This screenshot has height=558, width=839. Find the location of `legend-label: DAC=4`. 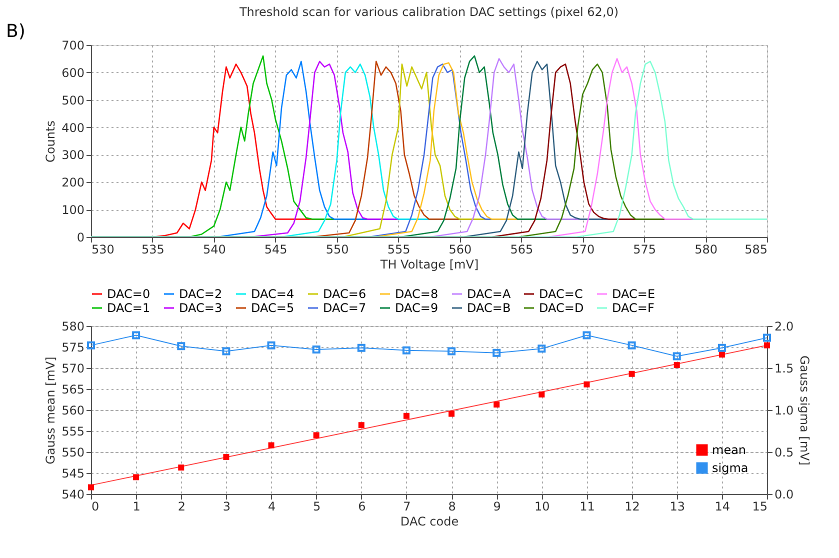

legend-label: DAC=4 is located at coordinates (272, 294).